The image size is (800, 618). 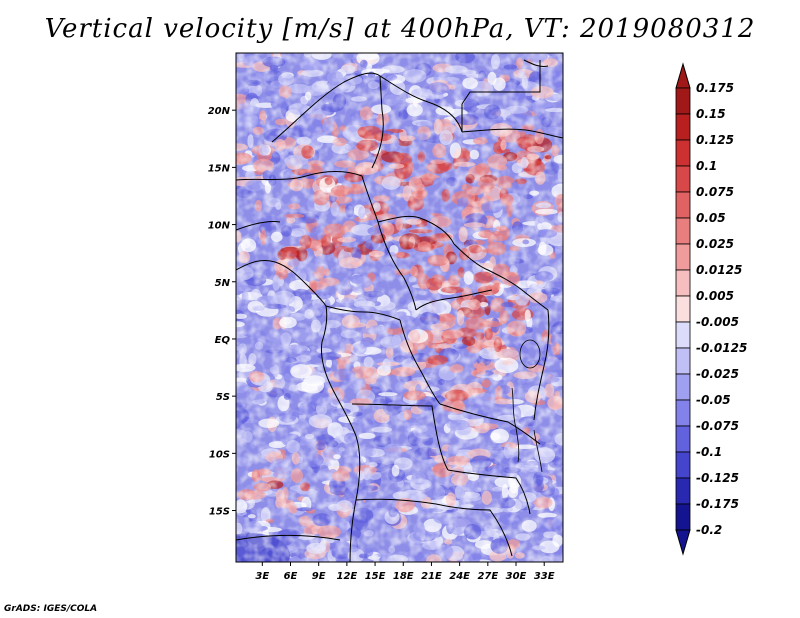 I want to click on x-tick-label: 27E, so click(x=487, y=576).